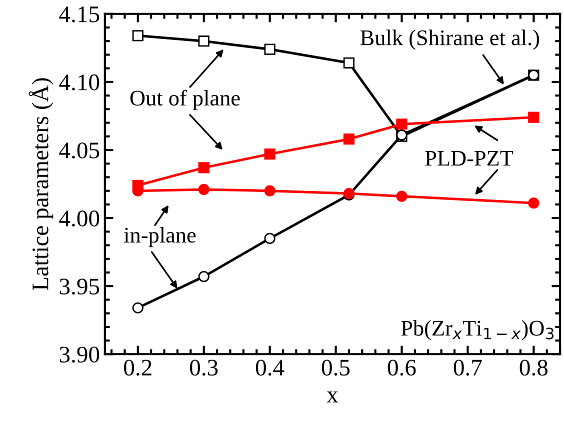 Image resolution: width=564 pixels, height=434 pixels. I want to click on x-tick-label: 0.2, so click(138, 368).